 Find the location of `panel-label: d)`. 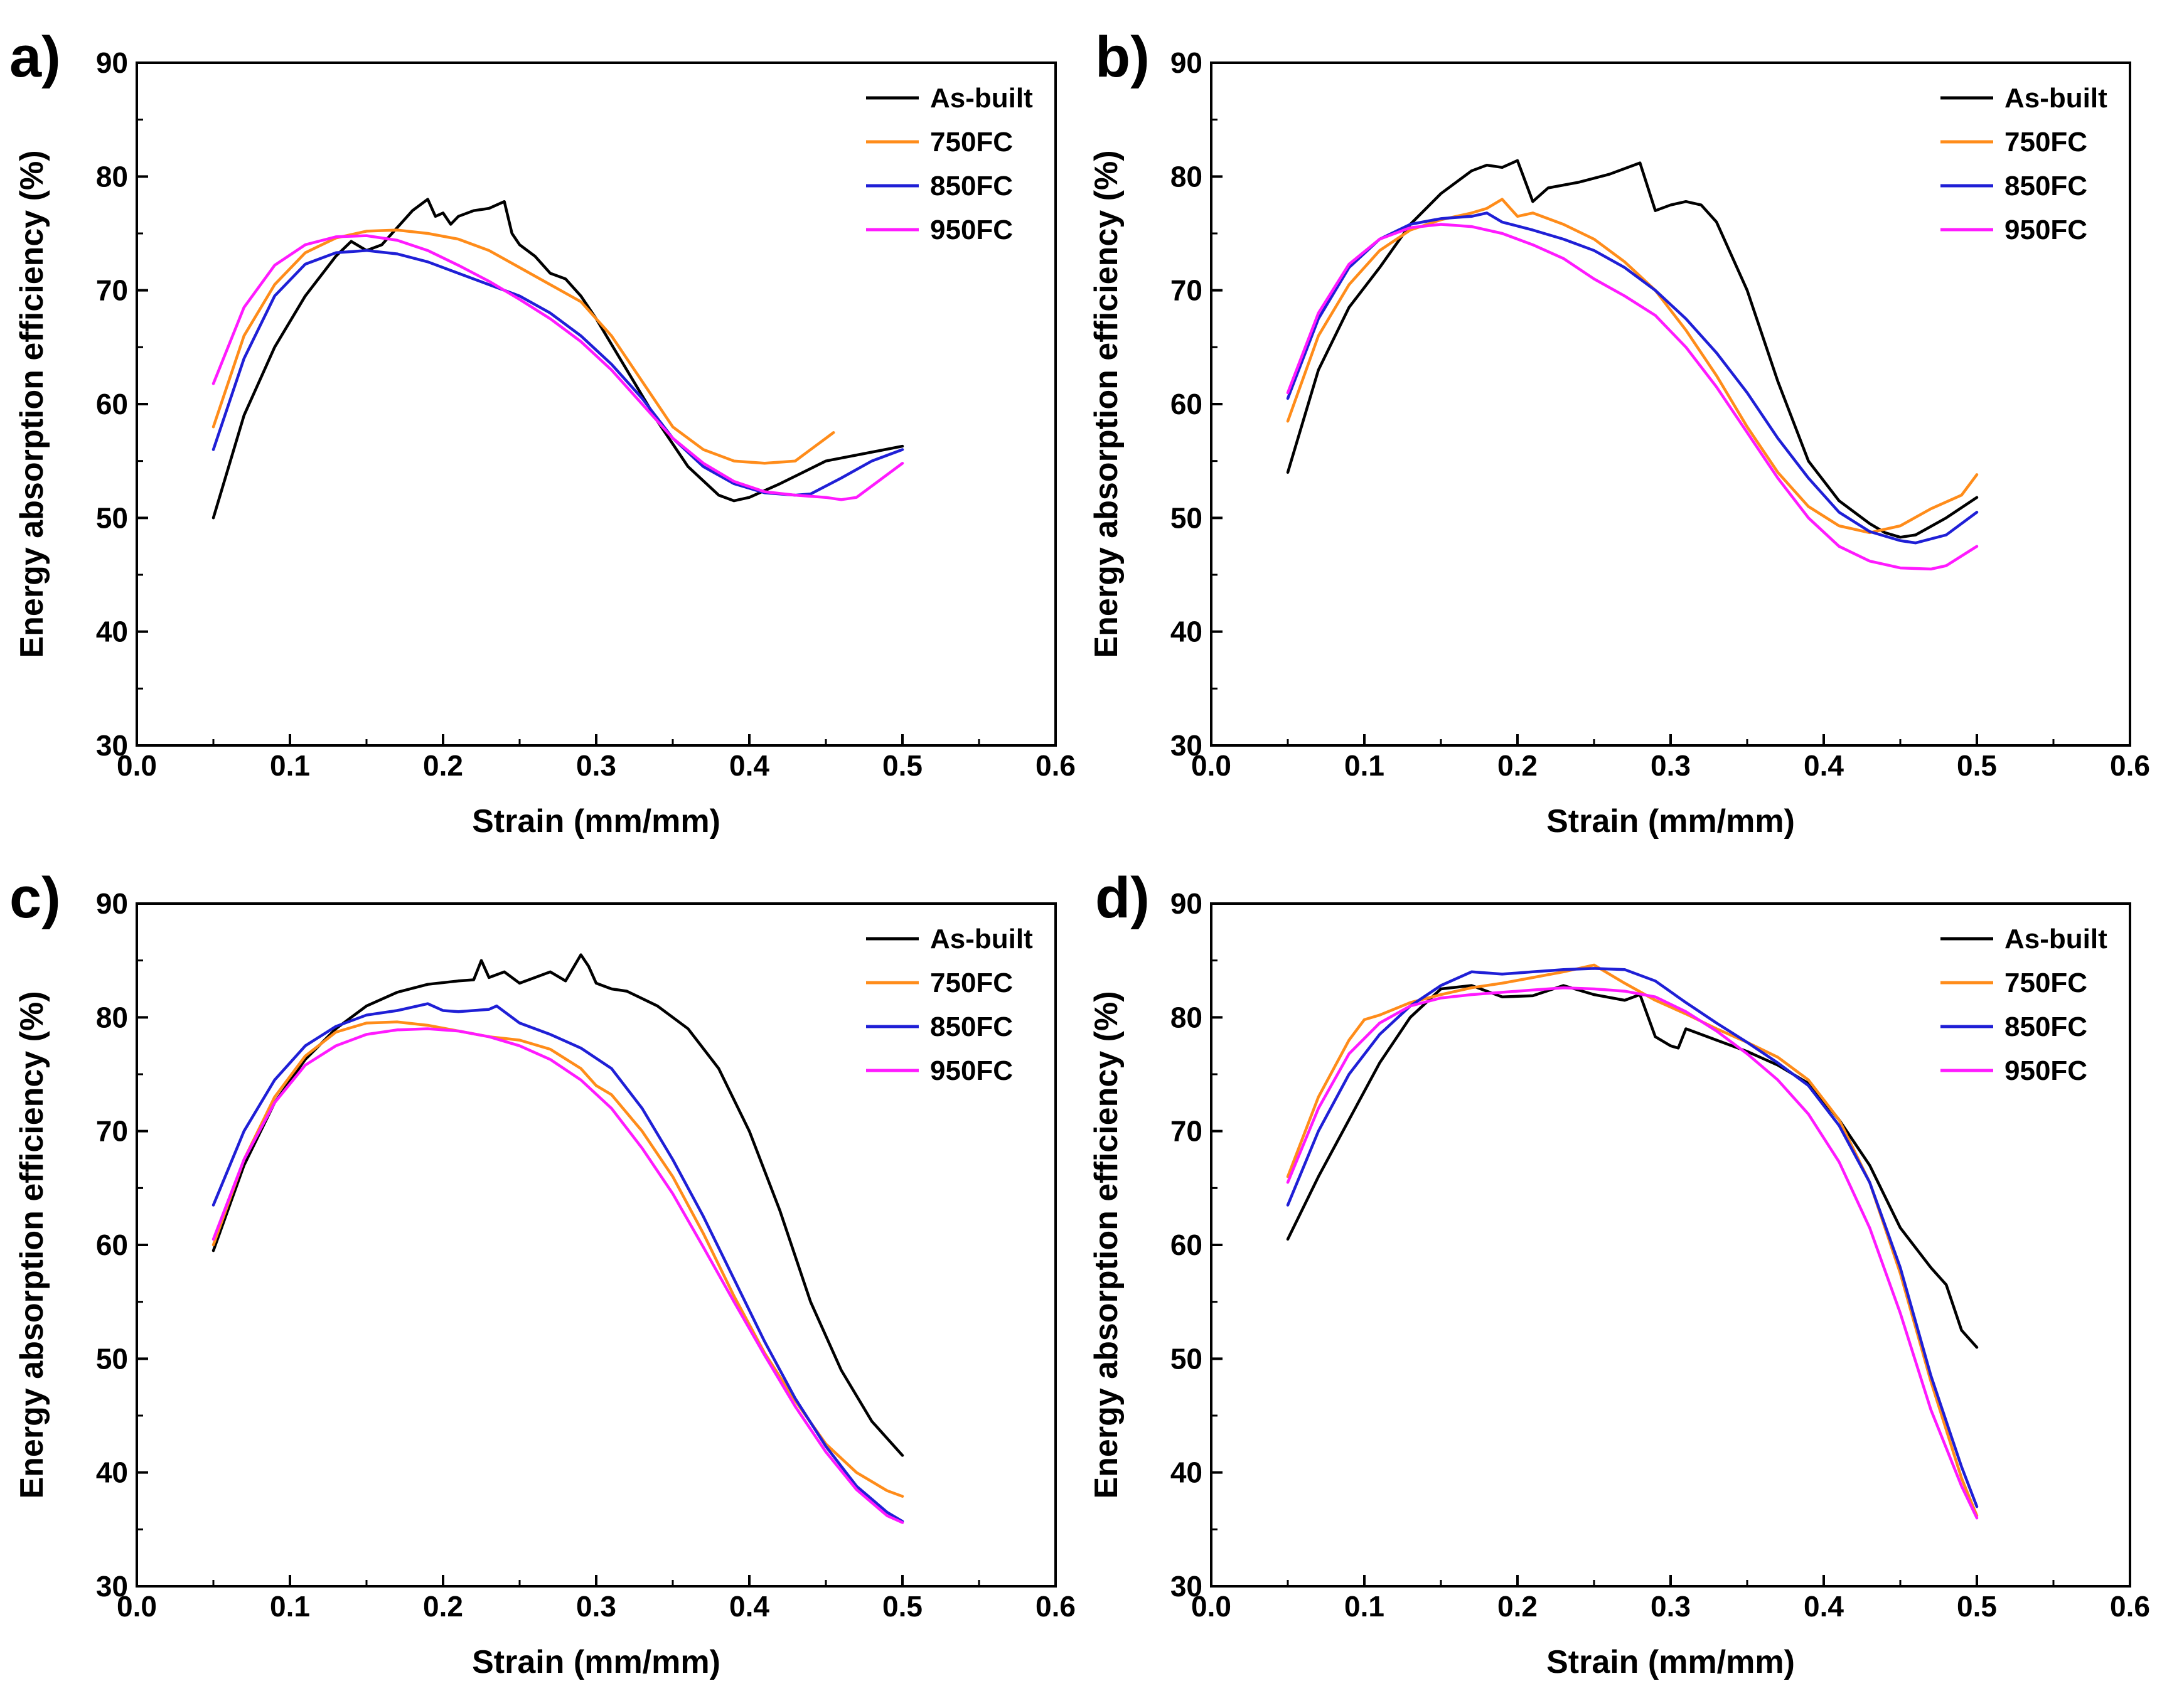

panel-label: d) is located at coordinates (1122, 898).